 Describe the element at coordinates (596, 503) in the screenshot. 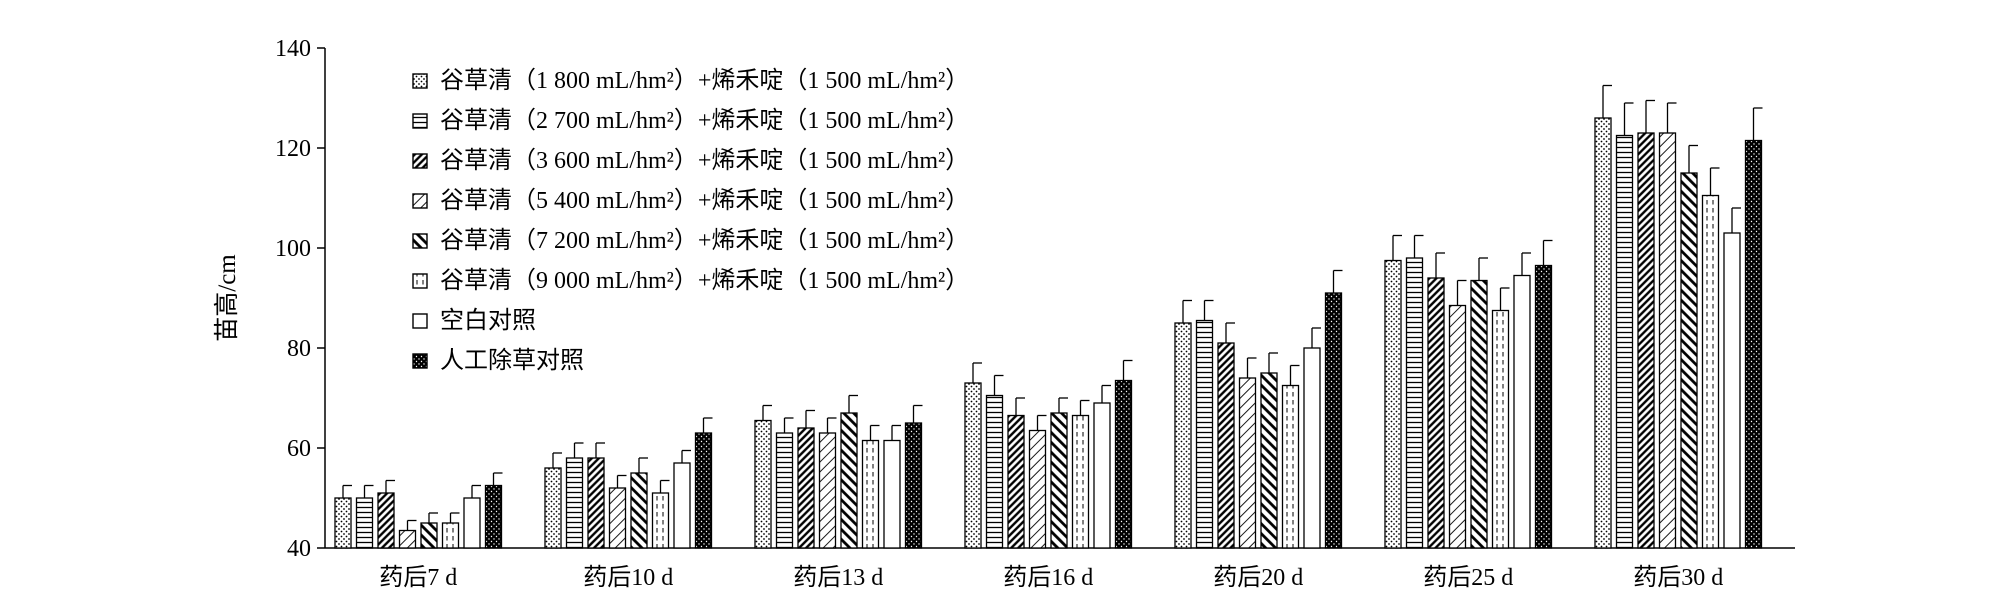

I see `bar-s3-c2` at that location.